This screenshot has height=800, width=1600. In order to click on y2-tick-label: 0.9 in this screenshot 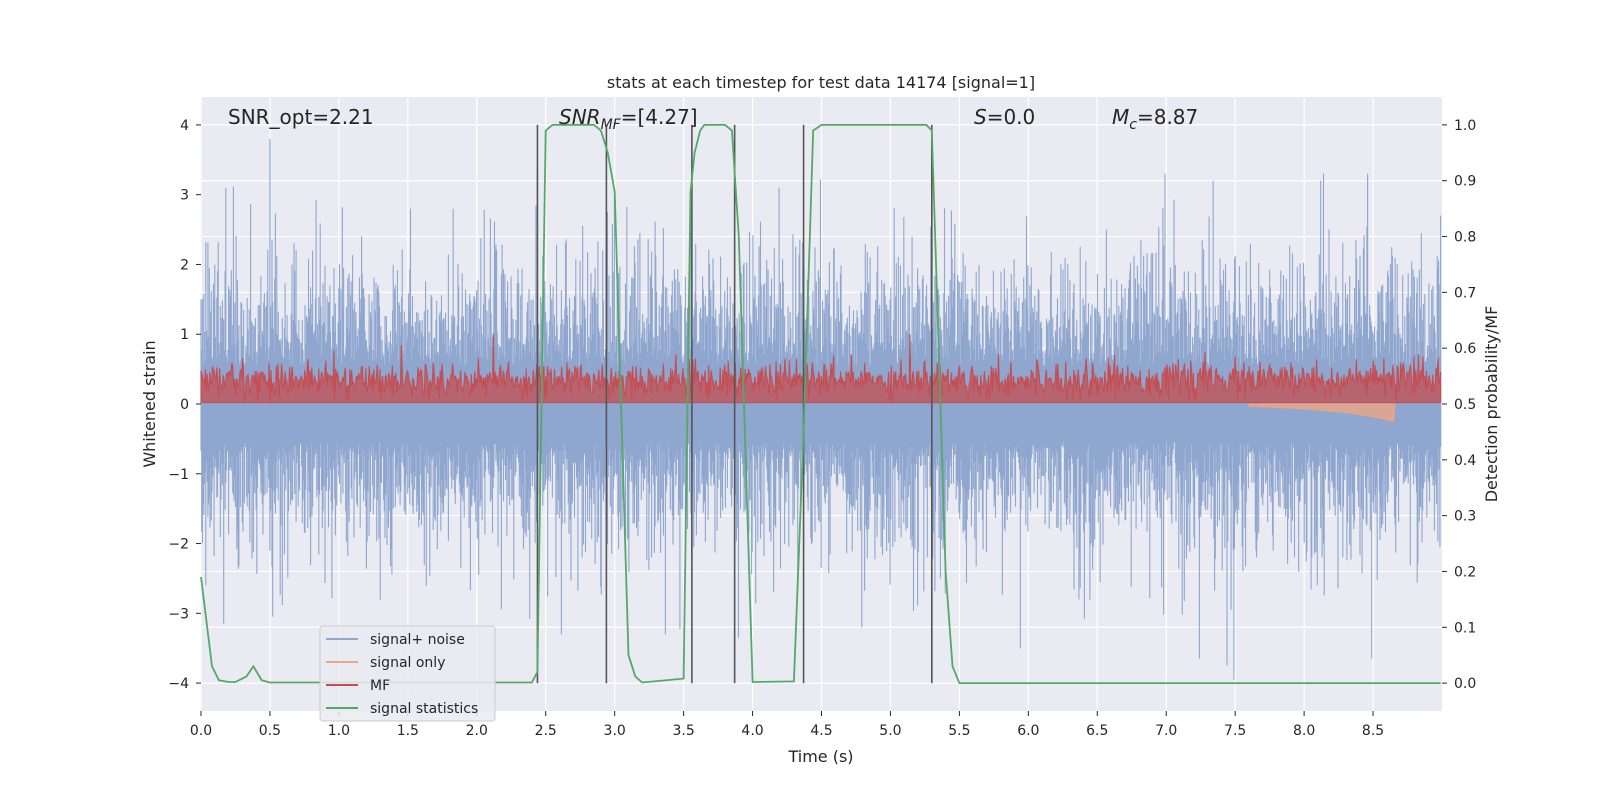, I will do `click(1465, 182)`.